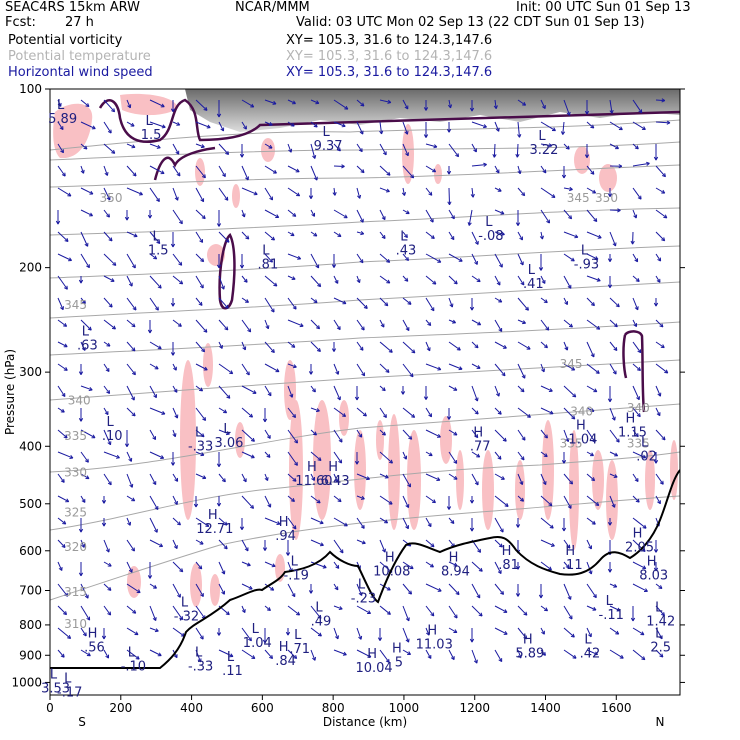  I want to click on theta-label: 320, so click(75, 547).